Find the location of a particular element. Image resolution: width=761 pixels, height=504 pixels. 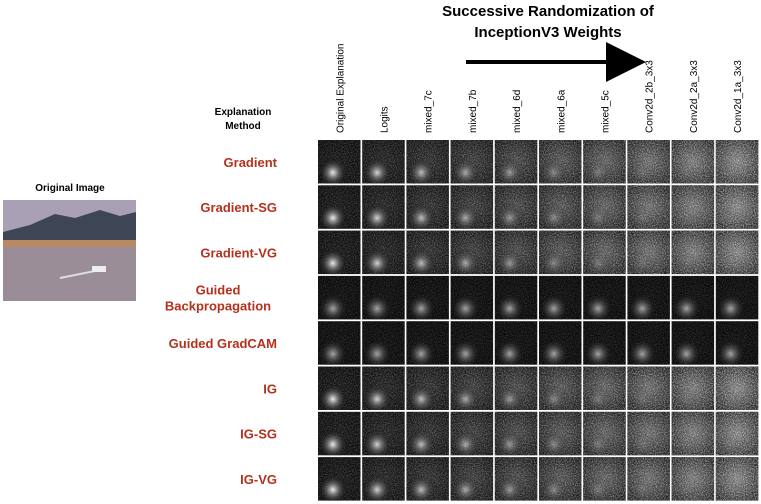

original-image-label: Original Image is located at coordinates (70, 188).